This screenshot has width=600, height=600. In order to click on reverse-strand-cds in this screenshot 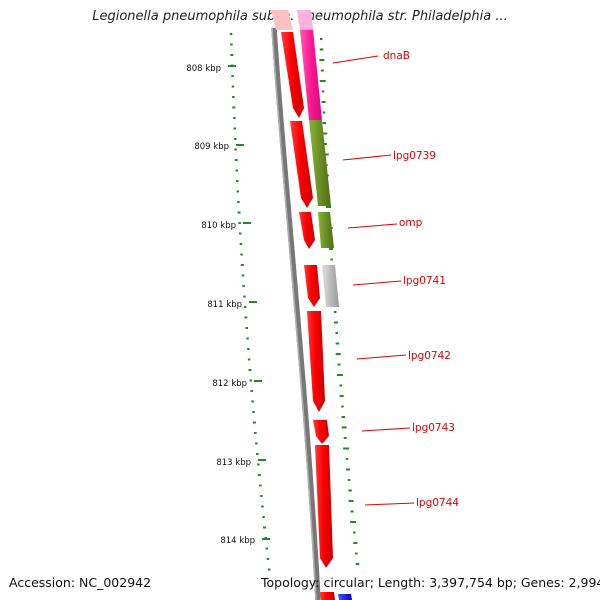, I will do `click(303, 305)`.